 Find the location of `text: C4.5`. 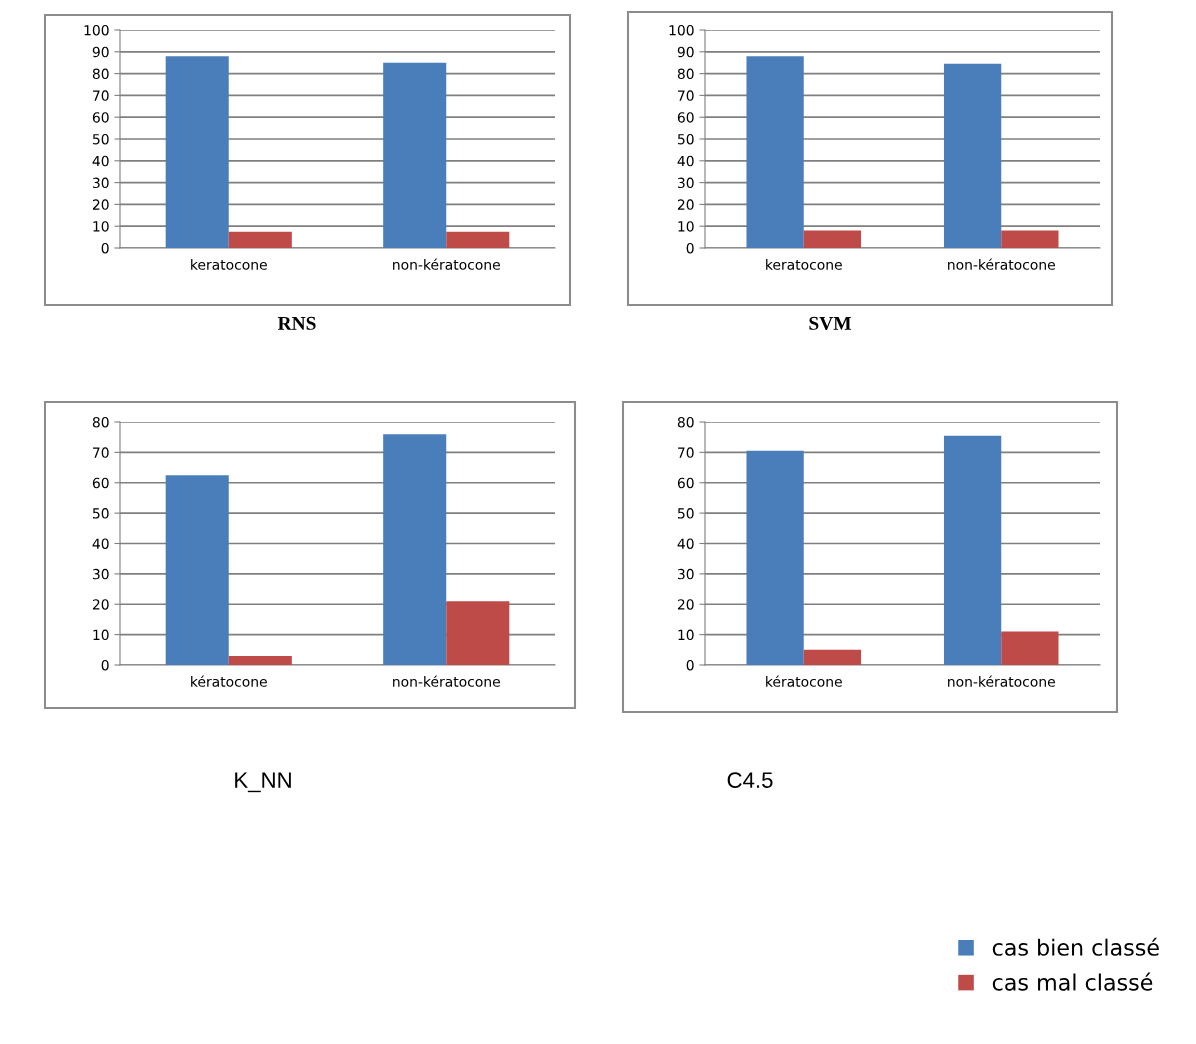

text: C4.5 is located at coordinates (750, 780).